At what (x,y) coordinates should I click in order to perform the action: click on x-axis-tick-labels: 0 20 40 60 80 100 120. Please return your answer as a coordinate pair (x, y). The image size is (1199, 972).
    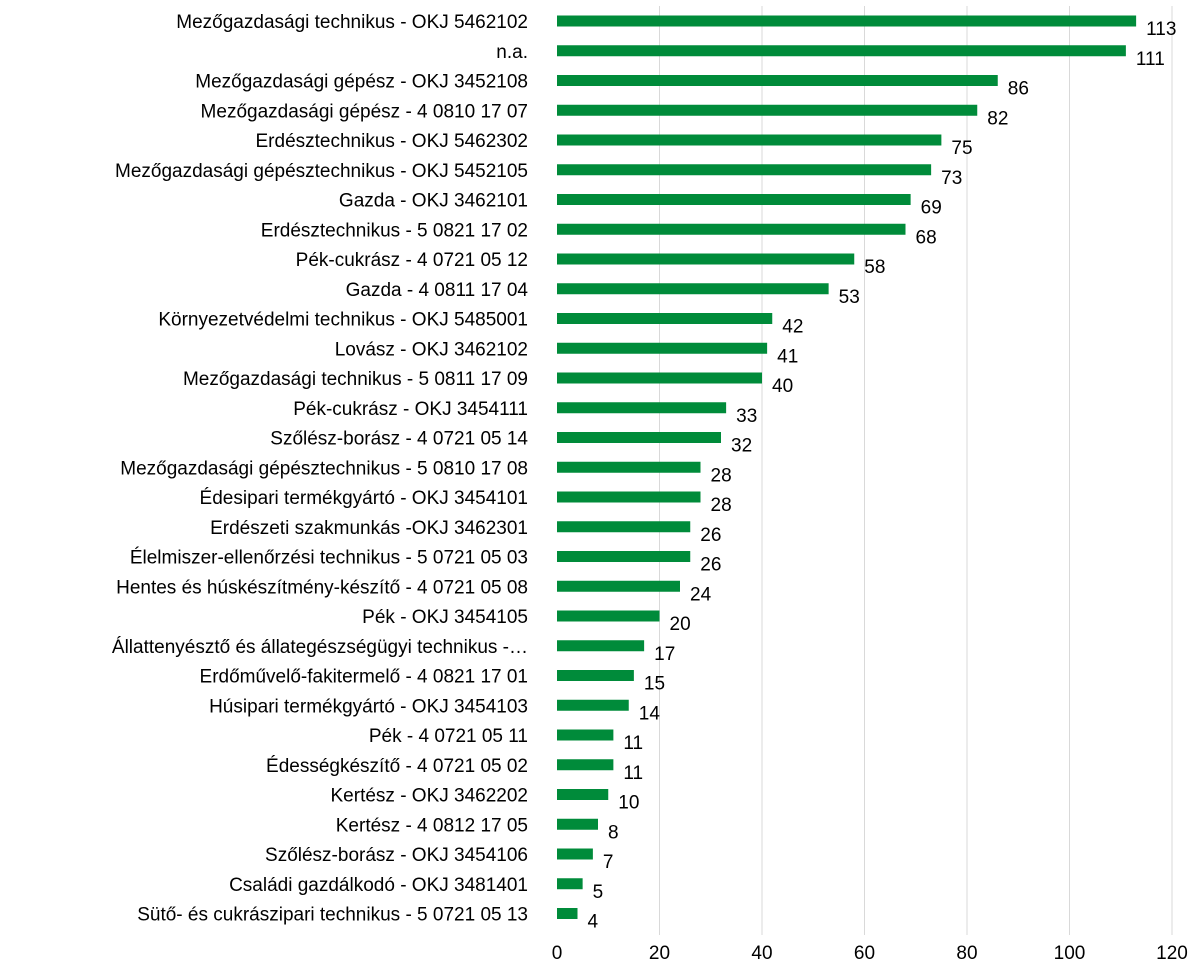
    Looking at the image, I should click on (870, 953).